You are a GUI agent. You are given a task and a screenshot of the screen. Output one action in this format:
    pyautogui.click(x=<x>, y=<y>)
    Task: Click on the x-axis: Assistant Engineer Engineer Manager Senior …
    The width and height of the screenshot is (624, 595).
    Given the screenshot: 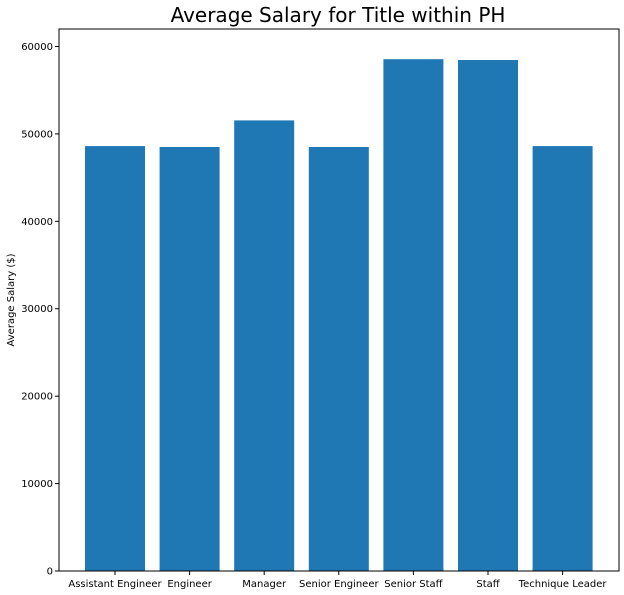 What is the action you would take?
    pyautogui.click(x=337, y=580)
    